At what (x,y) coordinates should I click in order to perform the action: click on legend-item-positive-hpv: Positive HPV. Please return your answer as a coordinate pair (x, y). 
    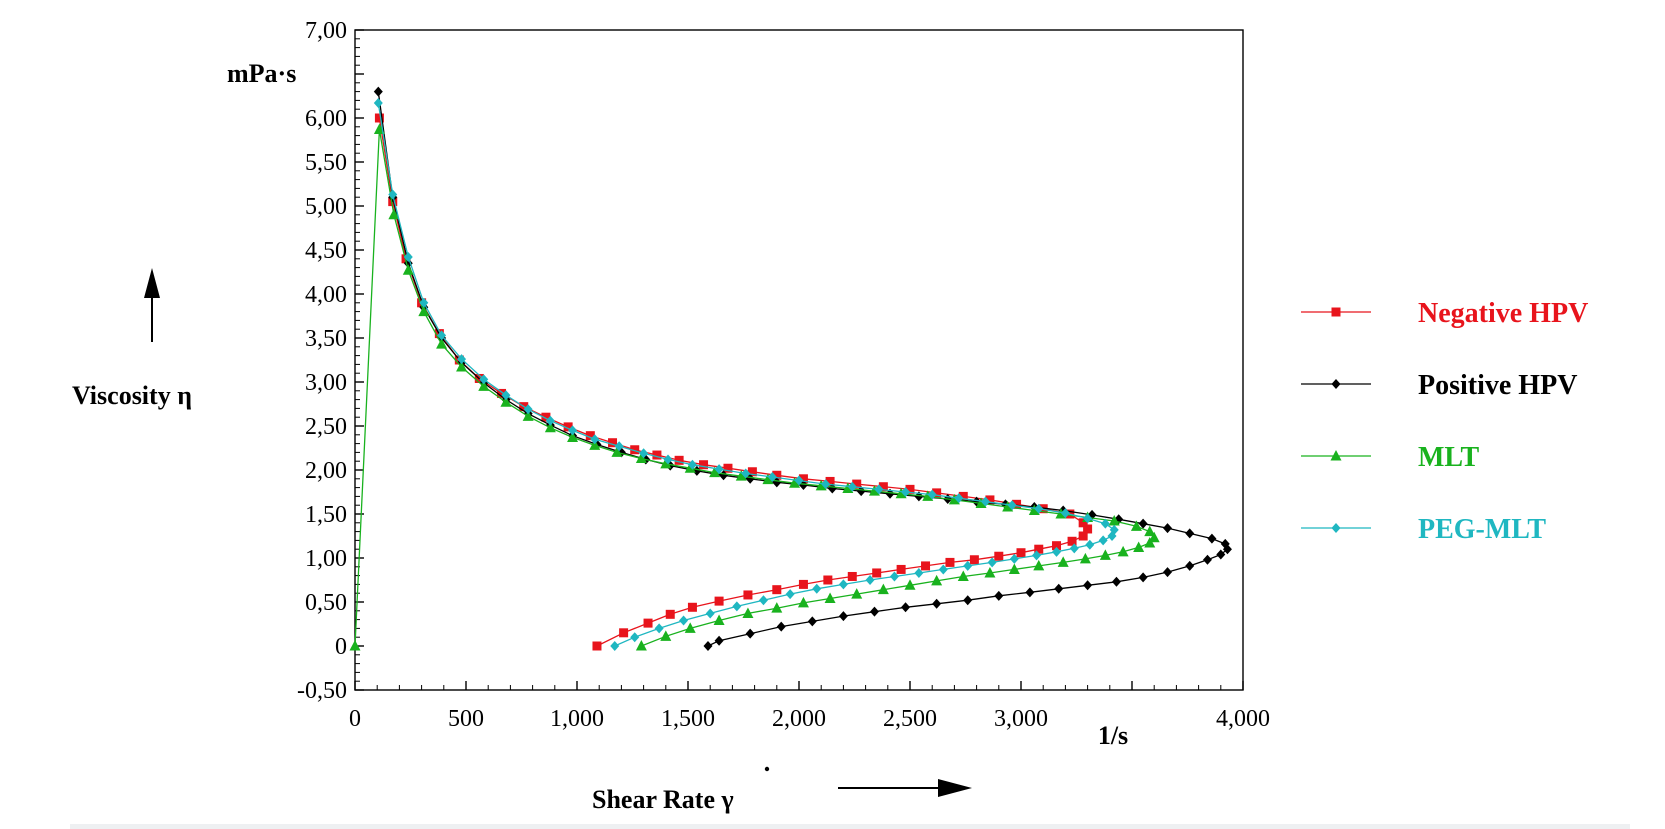
    Looking at the image, I should click on (1439, 385).